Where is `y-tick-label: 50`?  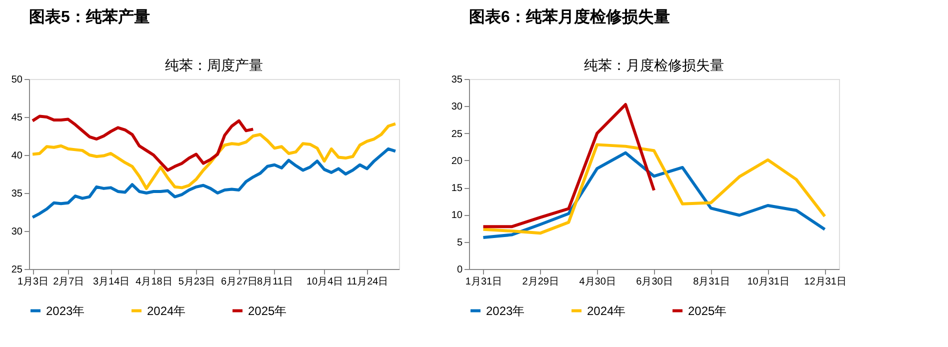
y-tick-label: 50 is located at coordinates (17, 80).